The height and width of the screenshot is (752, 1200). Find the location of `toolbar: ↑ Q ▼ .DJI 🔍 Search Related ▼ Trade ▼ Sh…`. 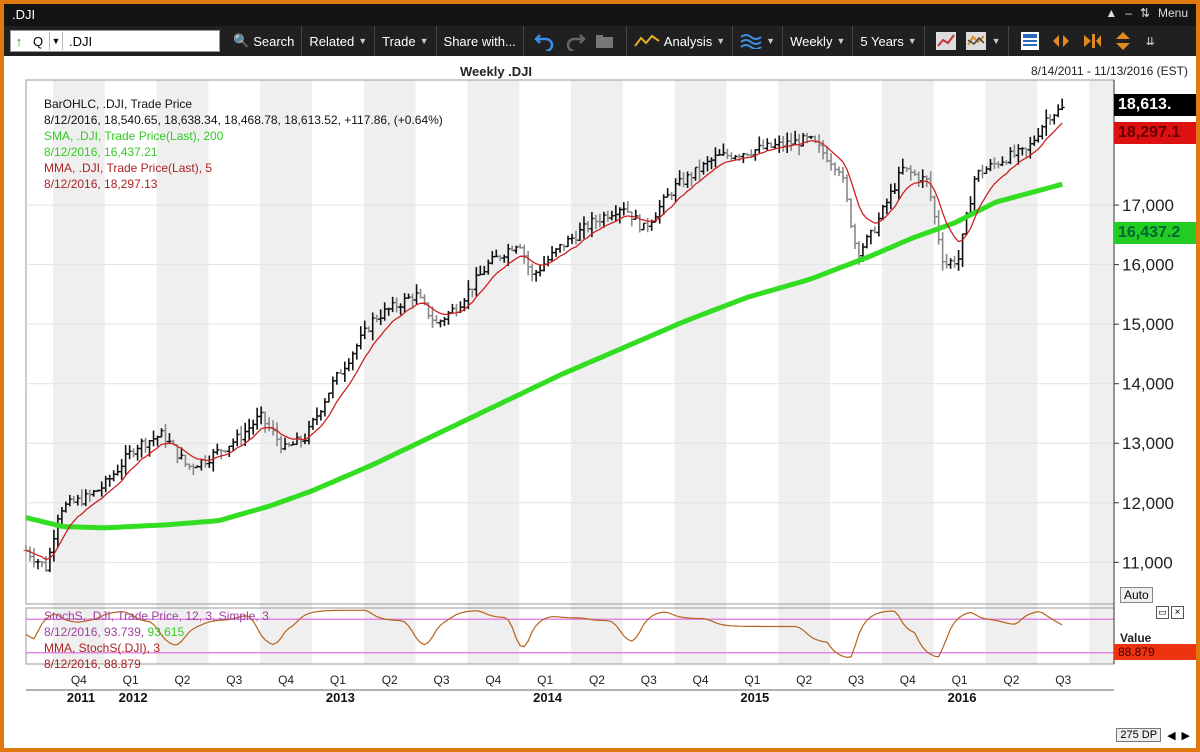

toolbar: ↑ Q ▼ .DJI 🔍 Search Related ▼ Trade ▼ Sh… is located at coordinates (600, 41).